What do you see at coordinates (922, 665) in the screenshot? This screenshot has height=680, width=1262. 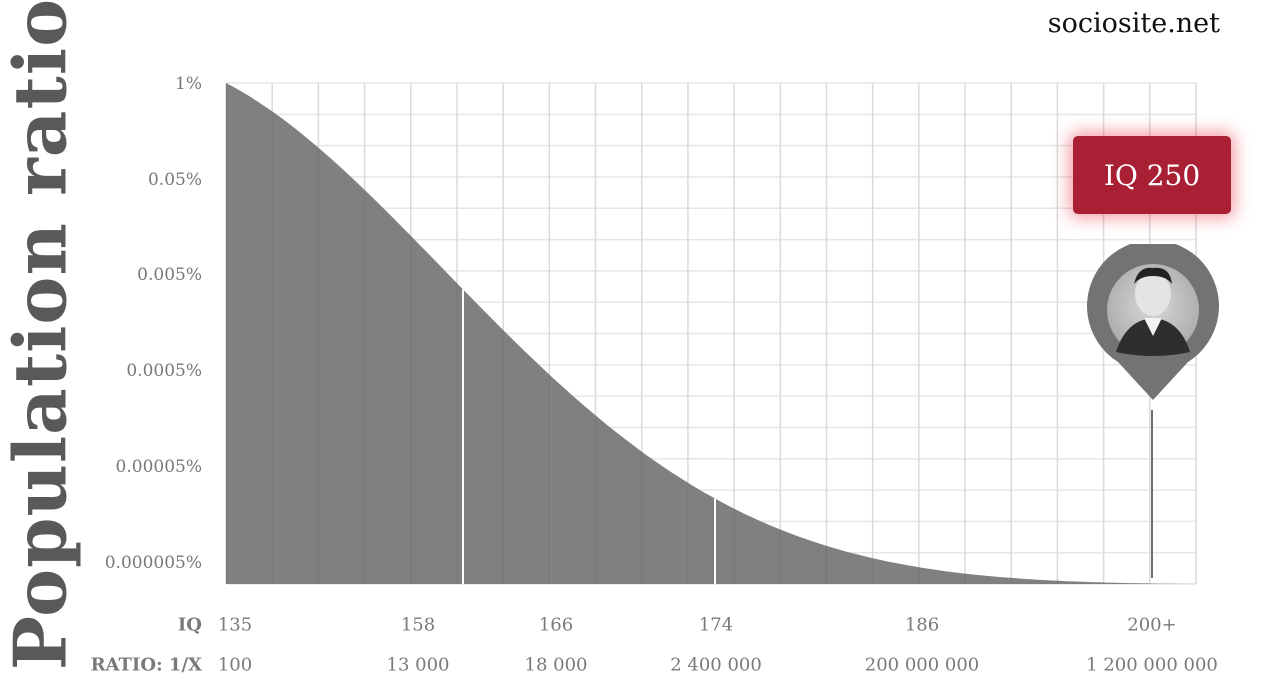 I see `x-tick-label: 200 000 000` at bounding box center [922, 665].